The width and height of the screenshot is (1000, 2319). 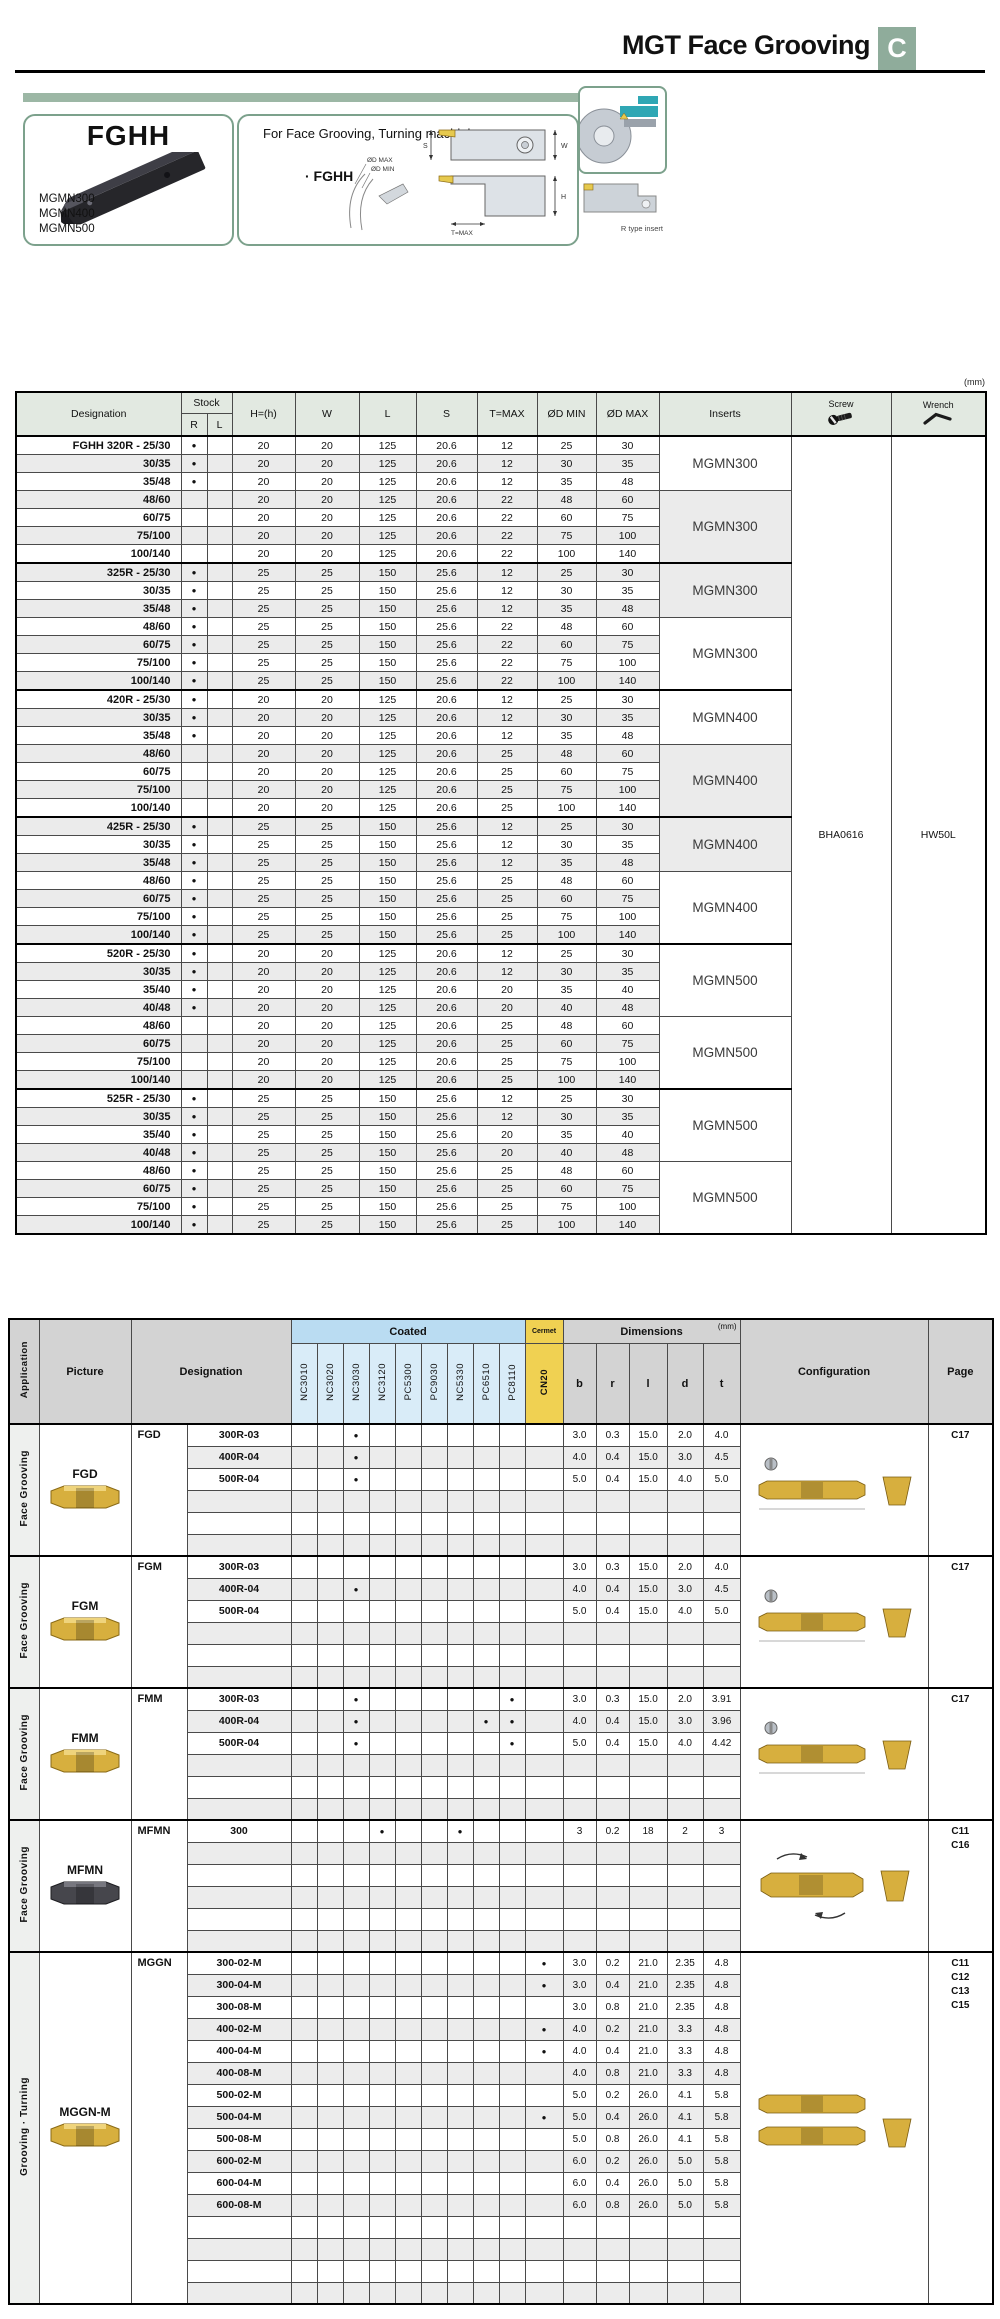 What do you see at coordinates (721, 2051) in the screenshot?
I see `dim-value-cell: 4.8` at bounding box center [721, 2051].